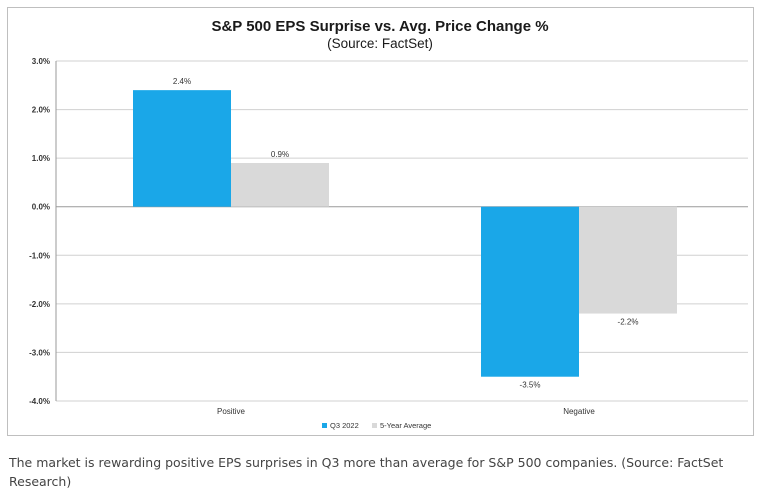 This screenshot has height=497, width=778. I want to click on bar-q3-2022-negative, so click(530, 291).